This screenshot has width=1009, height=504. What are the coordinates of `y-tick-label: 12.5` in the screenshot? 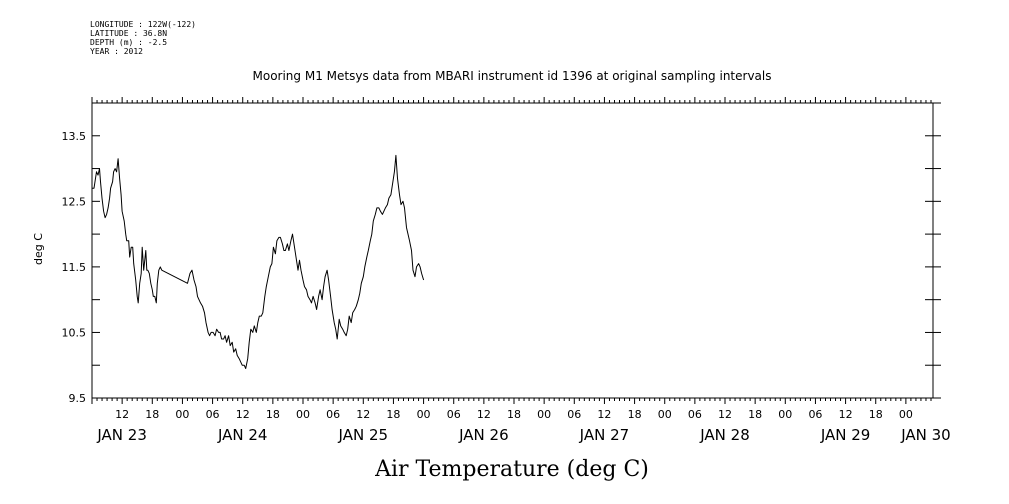 It's located at (74, 201).